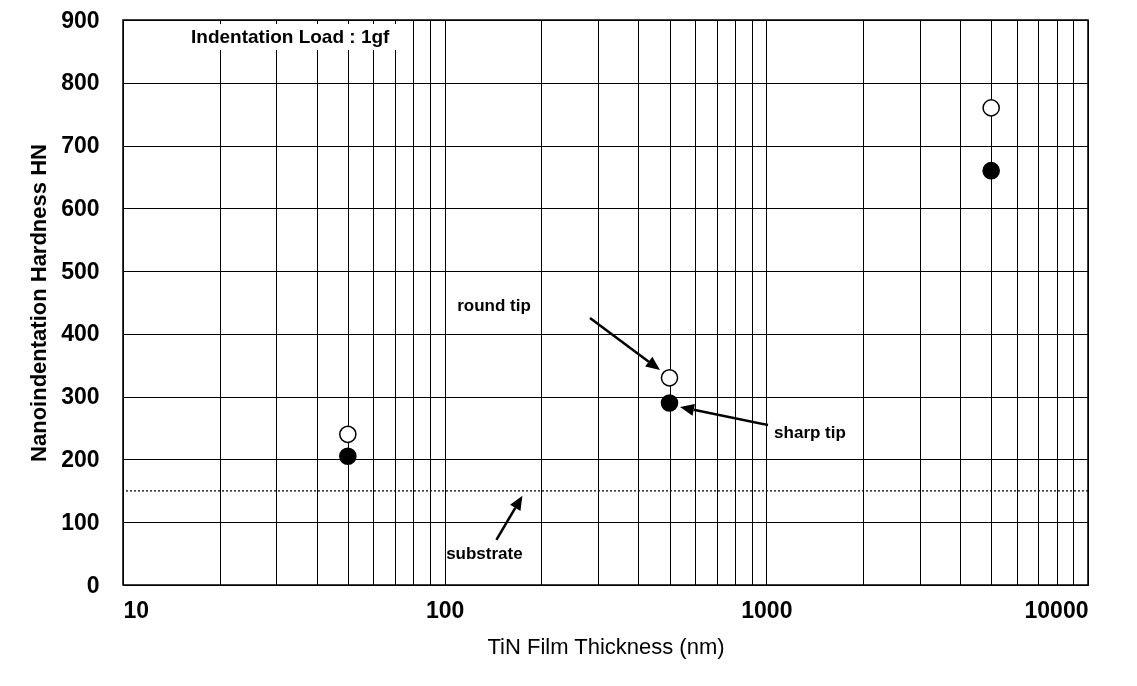 Image resolution: width=1137 pixels, height=686 pixels. What do you see at coordinates (136, 609) in the screenshot?
I see `x-tick-label: 10` at bounding box center [136, 609].